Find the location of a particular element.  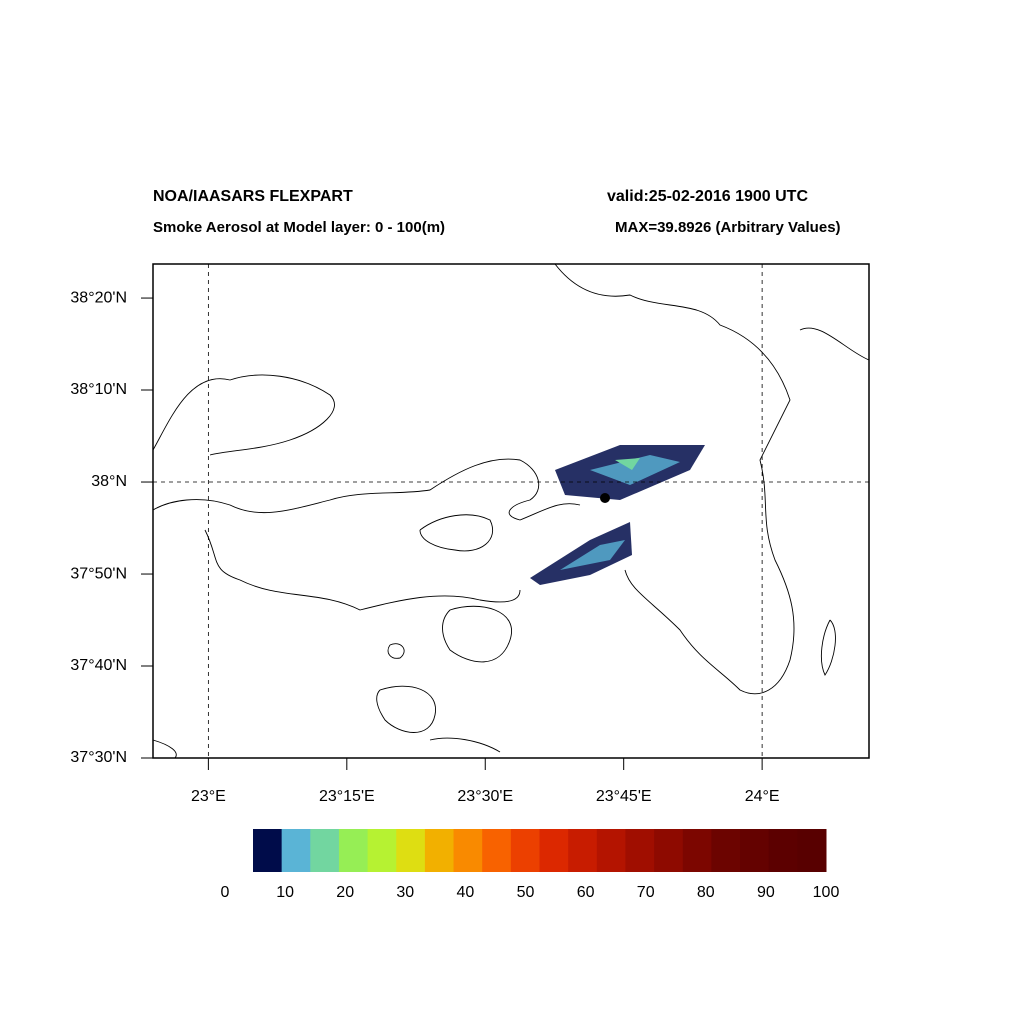

lon-tick-label: 24°E is located at coordinates (762, 796).